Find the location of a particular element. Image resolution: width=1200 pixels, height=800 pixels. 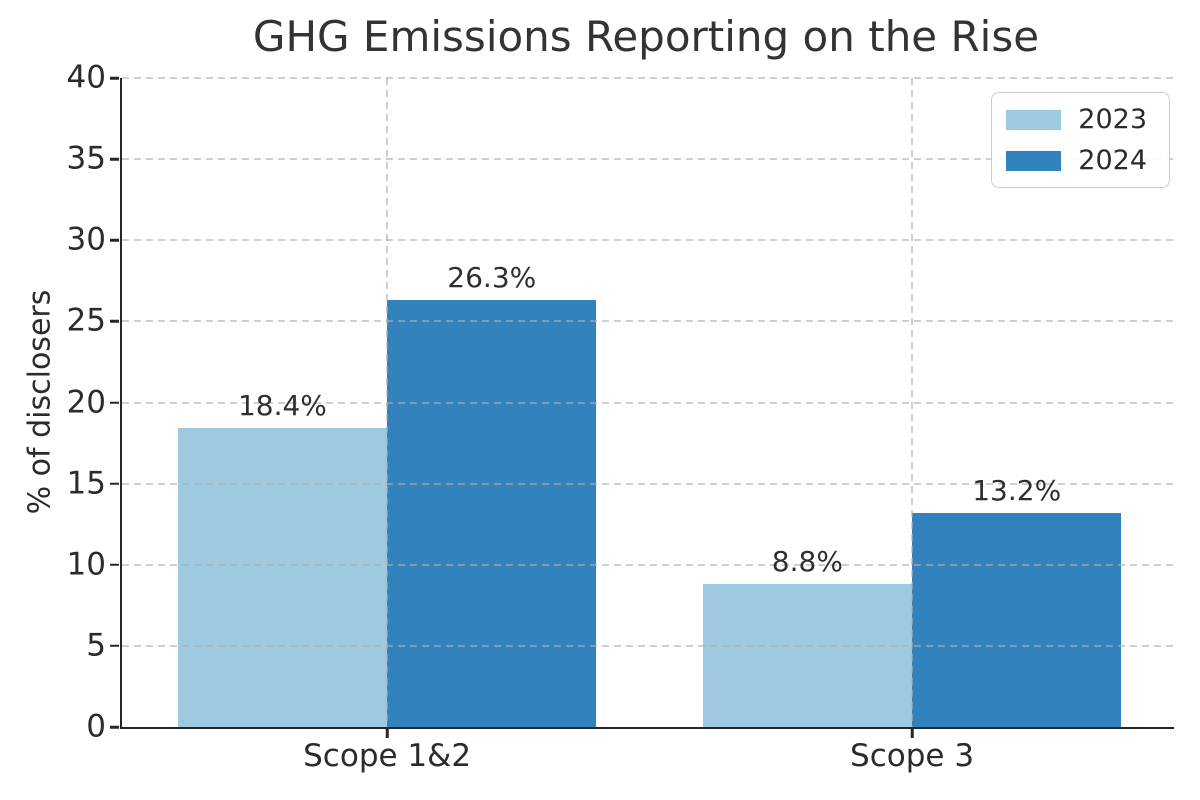

y-tick-label: 35 is located at coordinates (86, 158).